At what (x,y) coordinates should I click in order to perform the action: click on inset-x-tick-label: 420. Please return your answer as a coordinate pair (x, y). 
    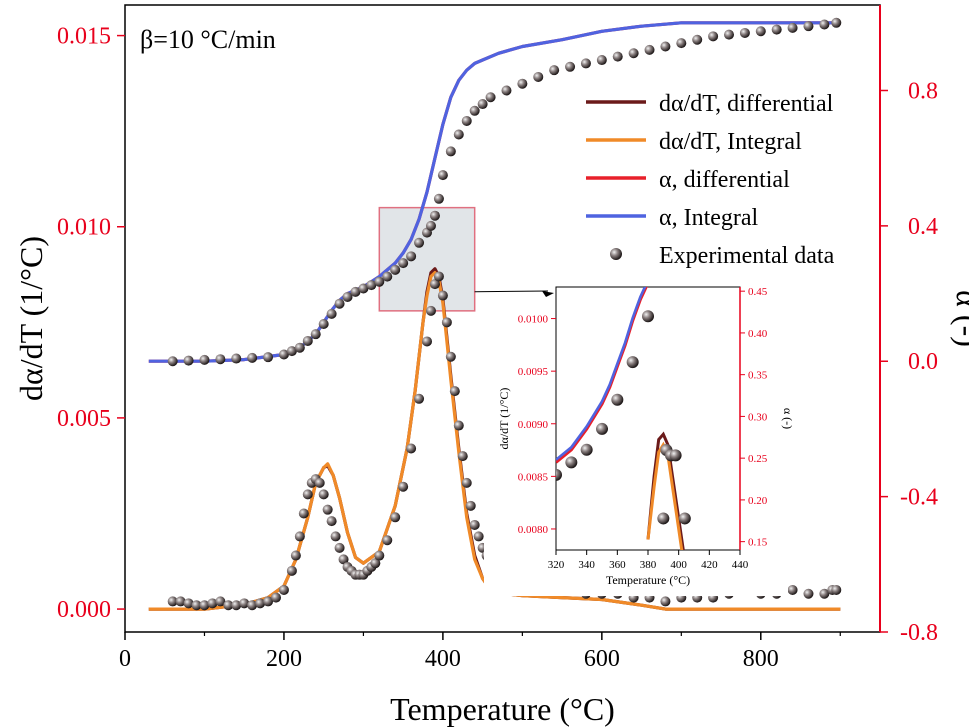
    Looking at the image, I should click on (709, 565).